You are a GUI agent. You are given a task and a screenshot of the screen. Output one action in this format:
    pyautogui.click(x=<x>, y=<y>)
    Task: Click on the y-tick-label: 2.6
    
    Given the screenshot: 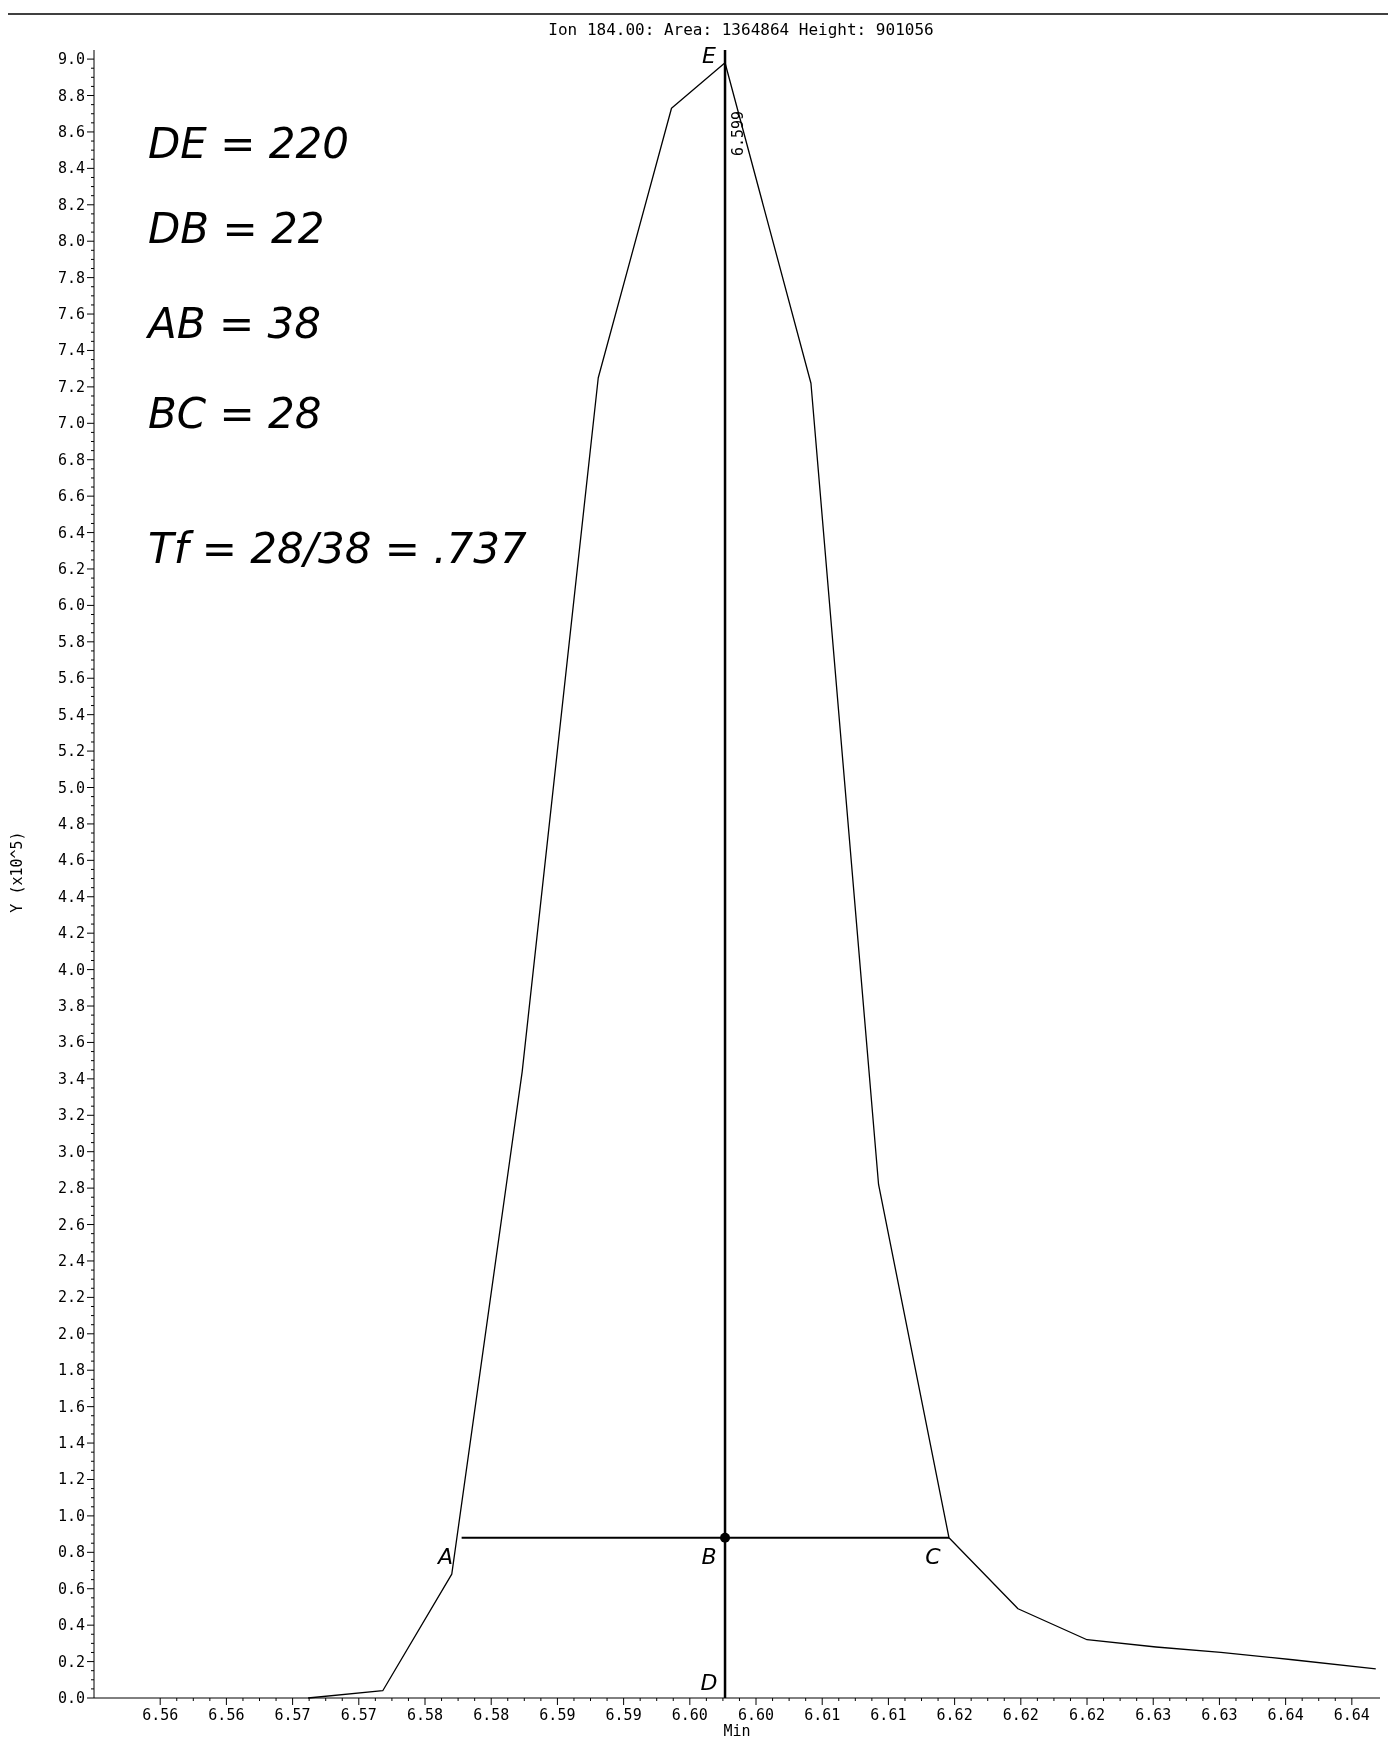 What is the action you would take?
    pyautogui.click(x=71, y=1224)
    